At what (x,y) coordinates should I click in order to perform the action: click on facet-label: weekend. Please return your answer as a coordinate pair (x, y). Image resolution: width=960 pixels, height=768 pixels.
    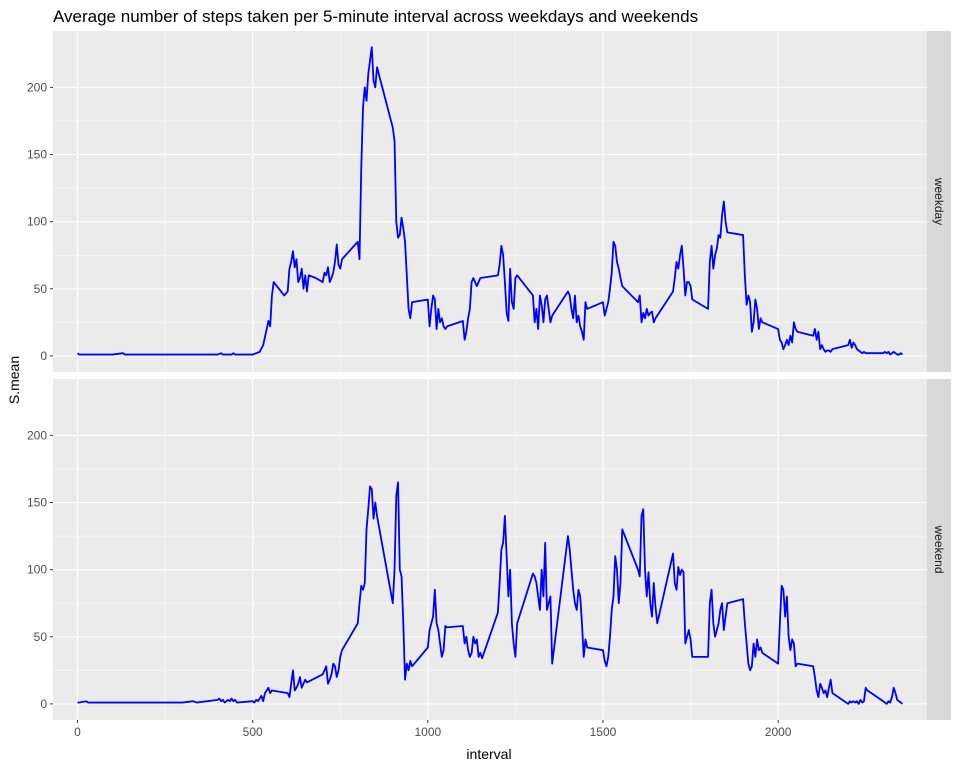
    Looking at the image, I should click on (939, 548).